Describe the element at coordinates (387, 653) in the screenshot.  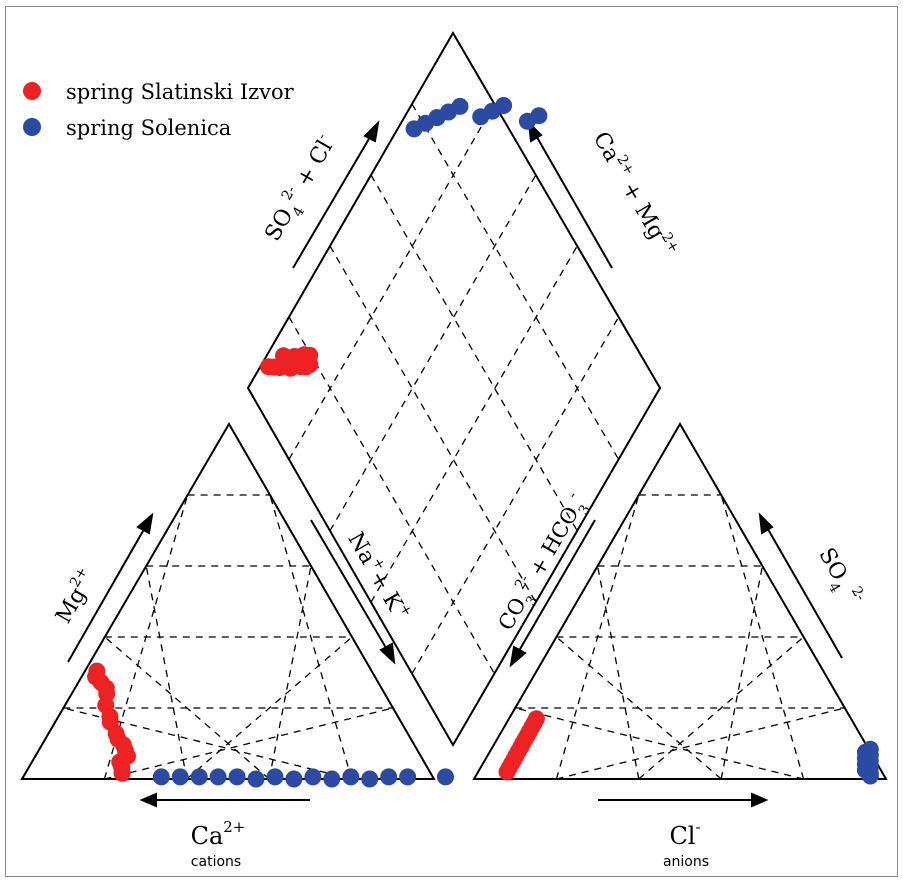
I see `arrow-na-k-head` at that location.